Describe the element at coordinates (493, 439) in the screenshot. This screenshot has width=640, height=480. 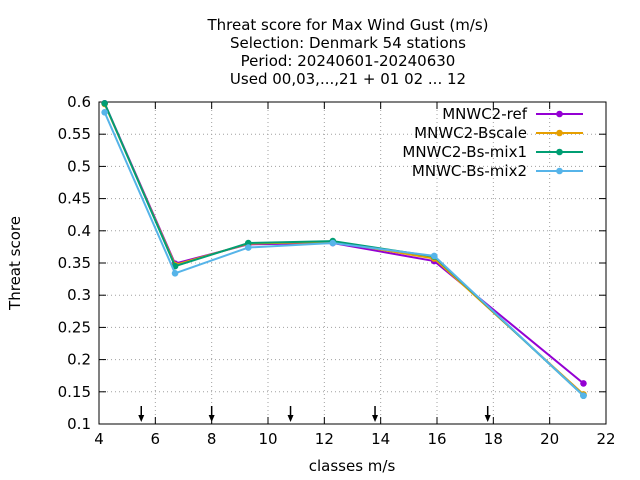
I see `x-tick-label: 18` at that location.